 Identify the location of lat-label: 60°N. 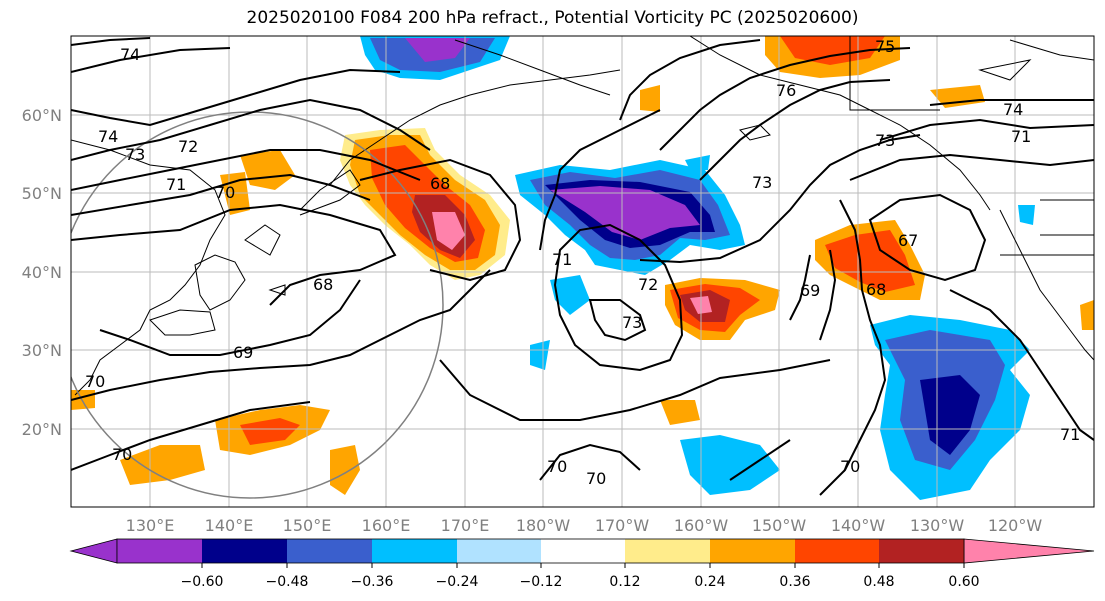
(42, 115).